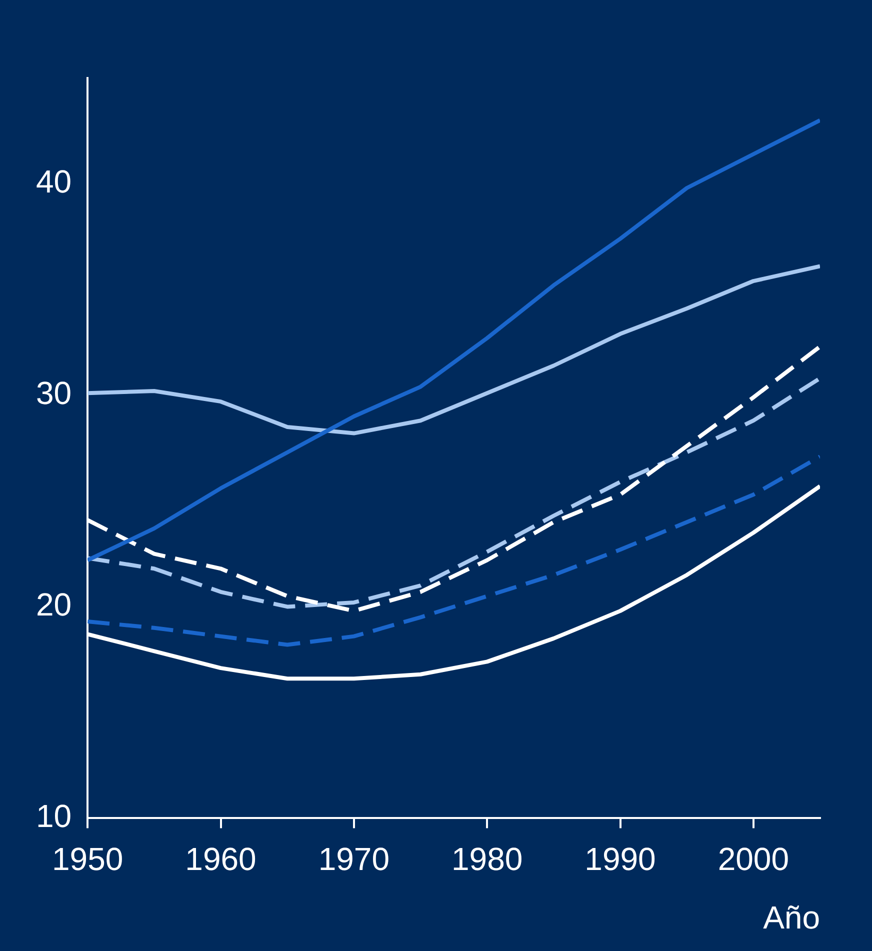 This screenshot has width=872, height=951. What do you see at coordinates (220, 859) in the screenshot?
I see `x-tick-label: 1960` at bounding box center [220, 859].